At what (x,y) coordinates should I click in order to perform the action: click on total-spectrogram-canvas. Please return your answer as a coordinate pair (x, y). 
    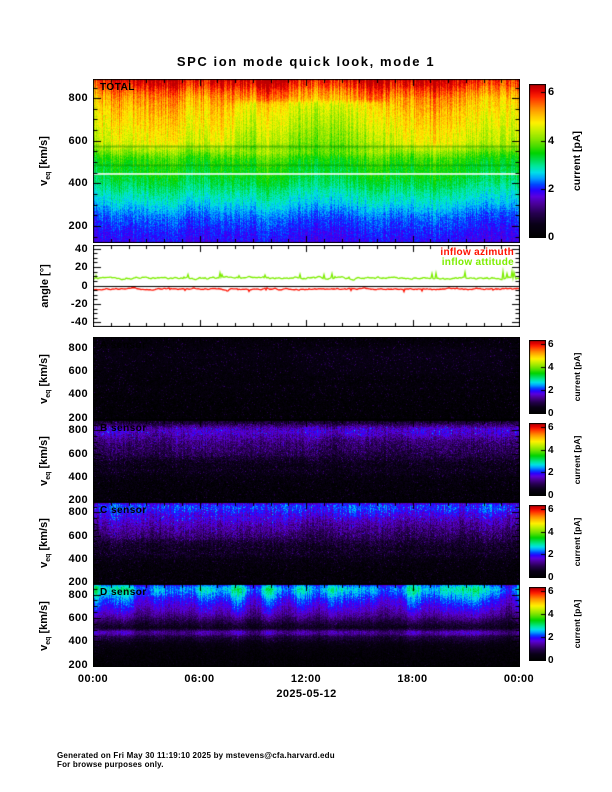
    Looking at the image, I should click on (306, 161).